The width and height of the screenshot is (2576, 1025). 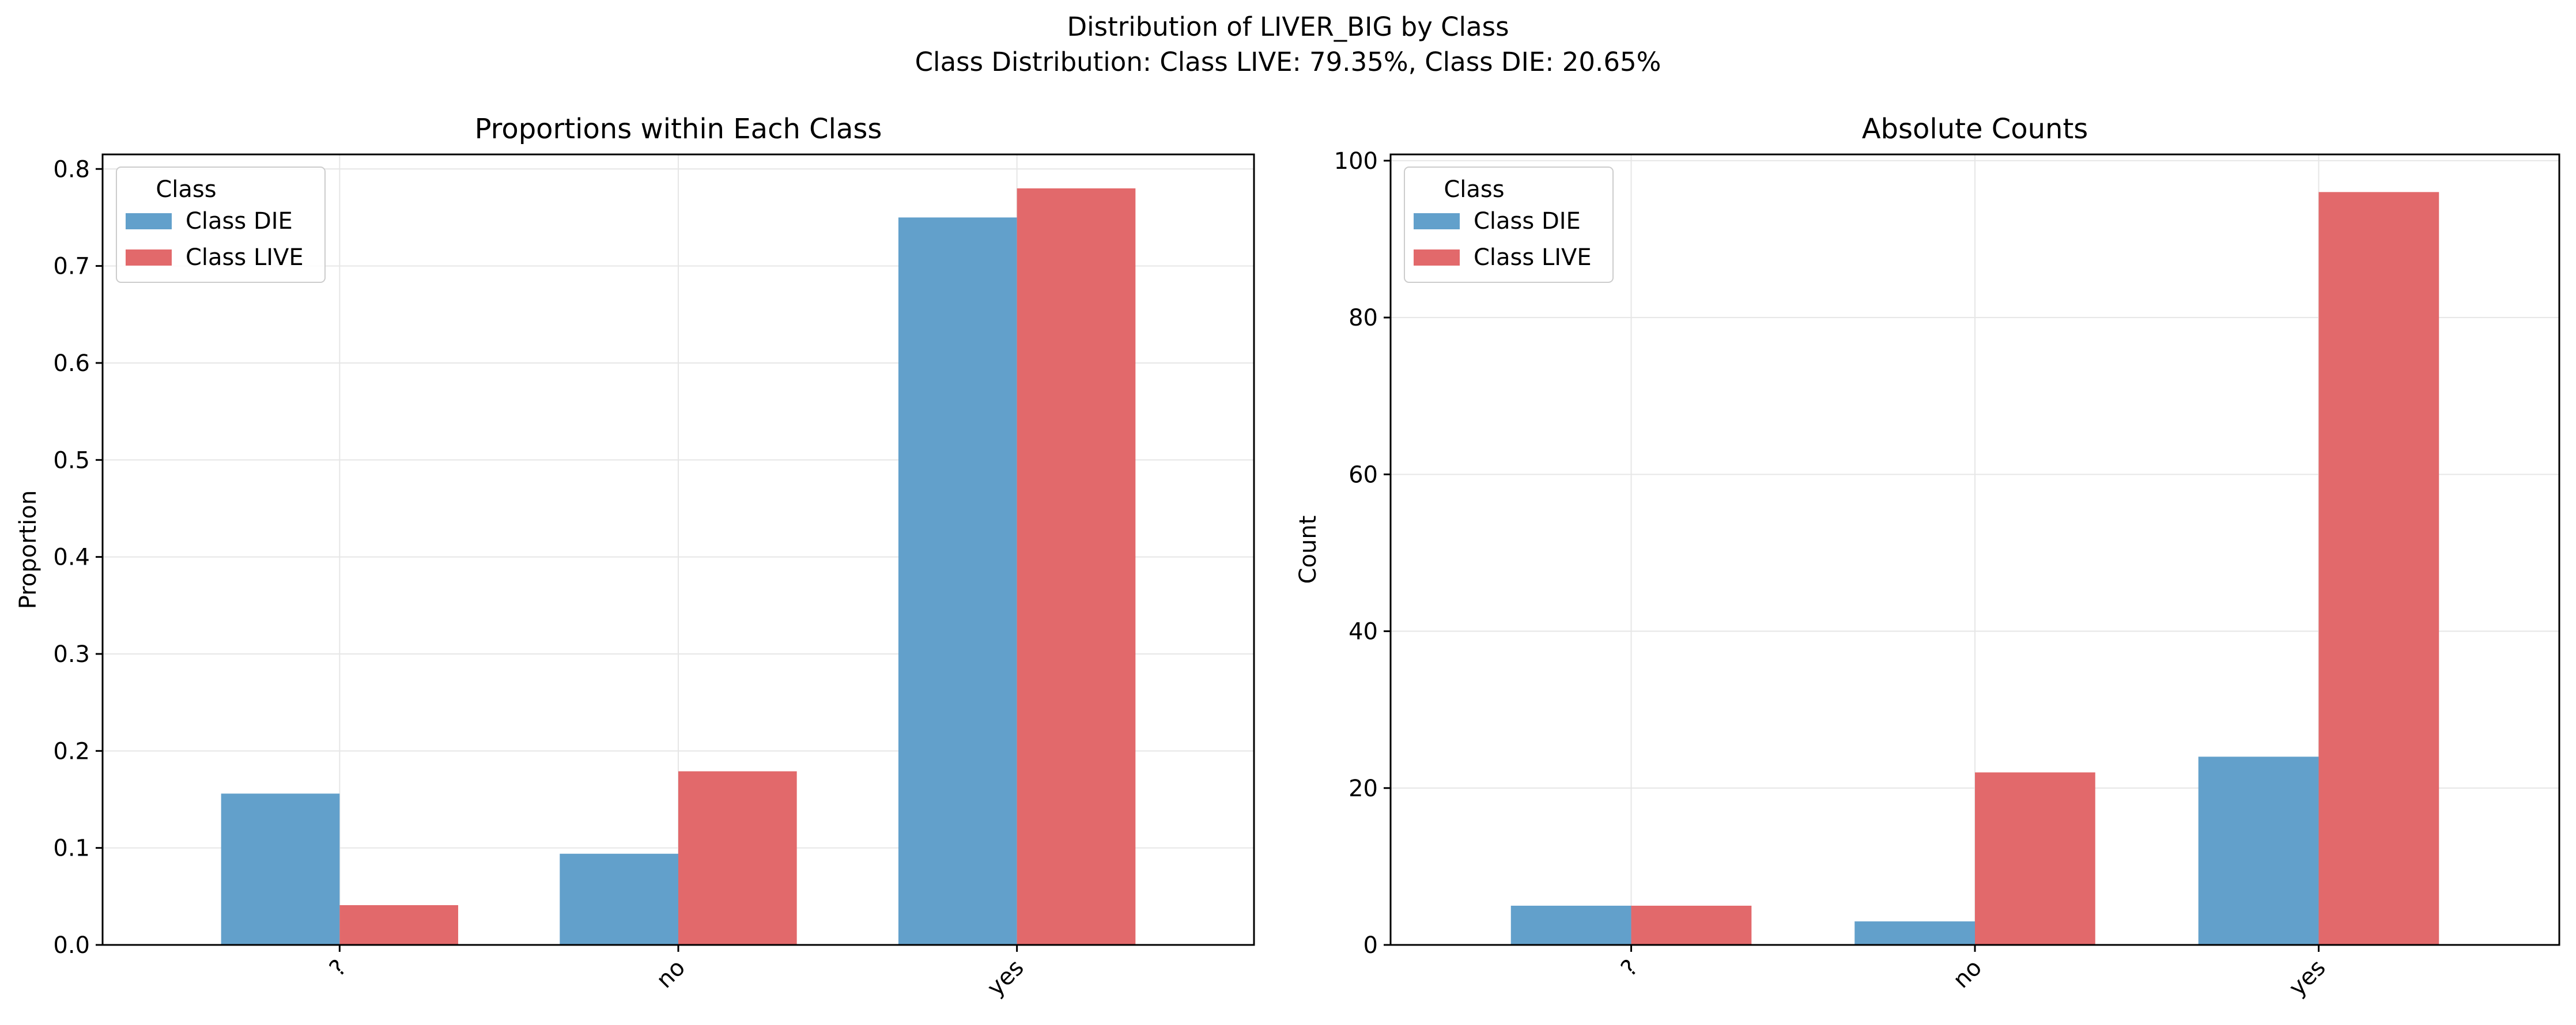 I want to click on y-tick-label: 100, so click(x=1356, y=161).